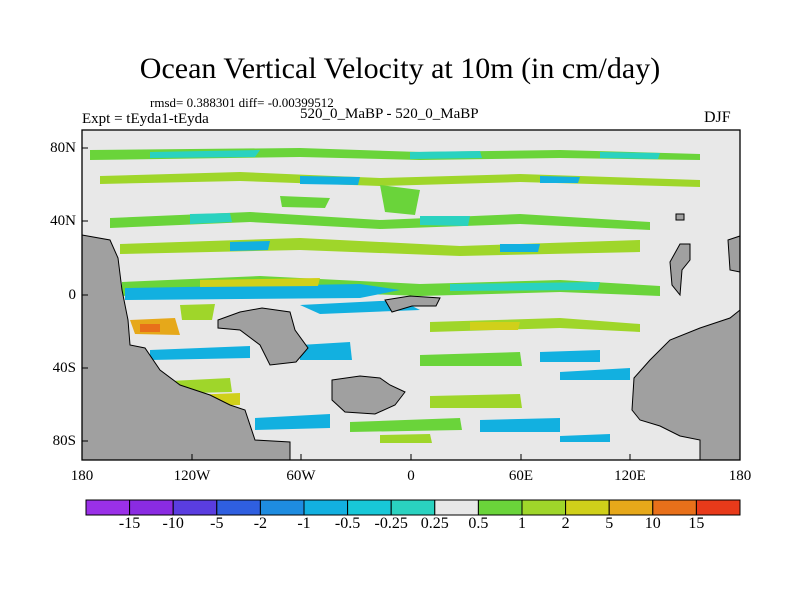 The width and height of the screenshot is (800, 600). What do you see at coordinates (304, 523) in the screenshot?
I see `colorbar-label: -1` at bounding box center [304, 523].